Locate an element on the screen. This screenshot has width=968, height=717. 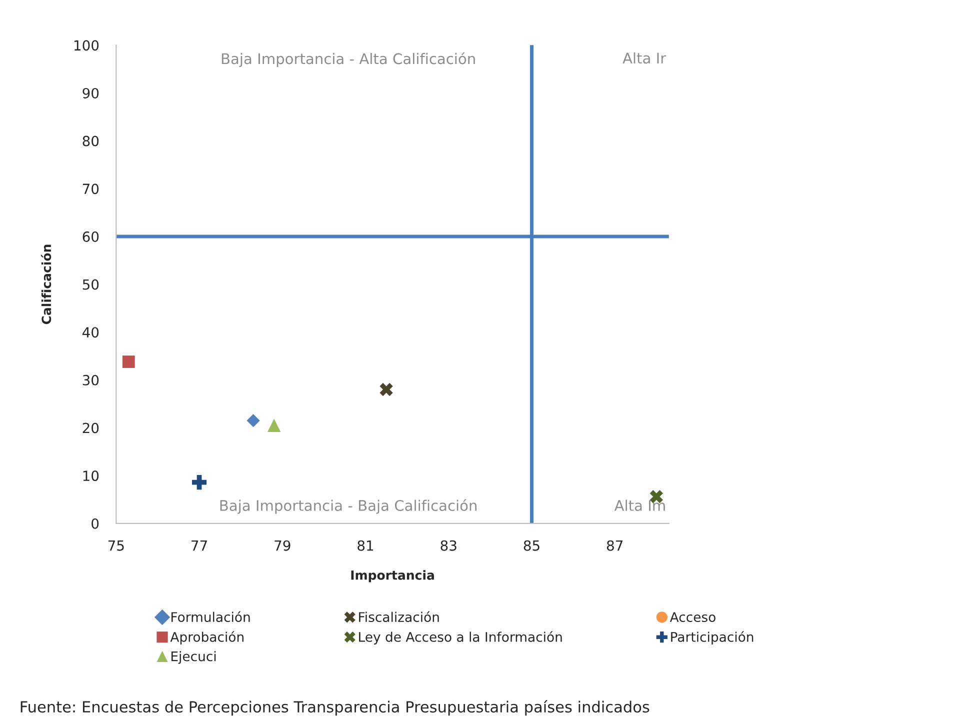
x-tick-label: 85 is located at coordinates (532, 545).